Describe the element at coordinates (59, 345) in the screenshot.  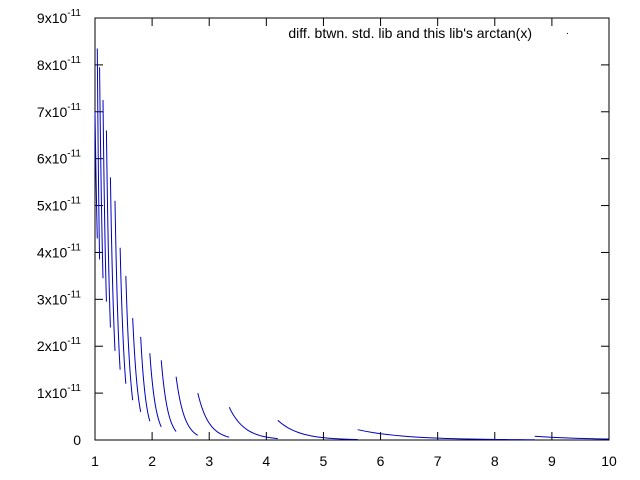
I see `y-tick-label: 2x10⁻¹¹` at that location.